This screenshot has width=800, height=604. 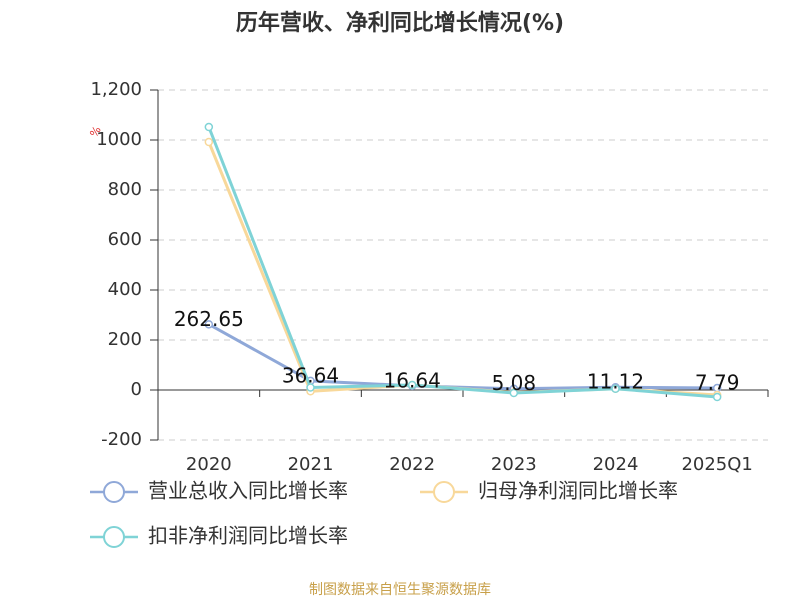 I want to click on data-label: 5.08, so click(x=514, y=383).